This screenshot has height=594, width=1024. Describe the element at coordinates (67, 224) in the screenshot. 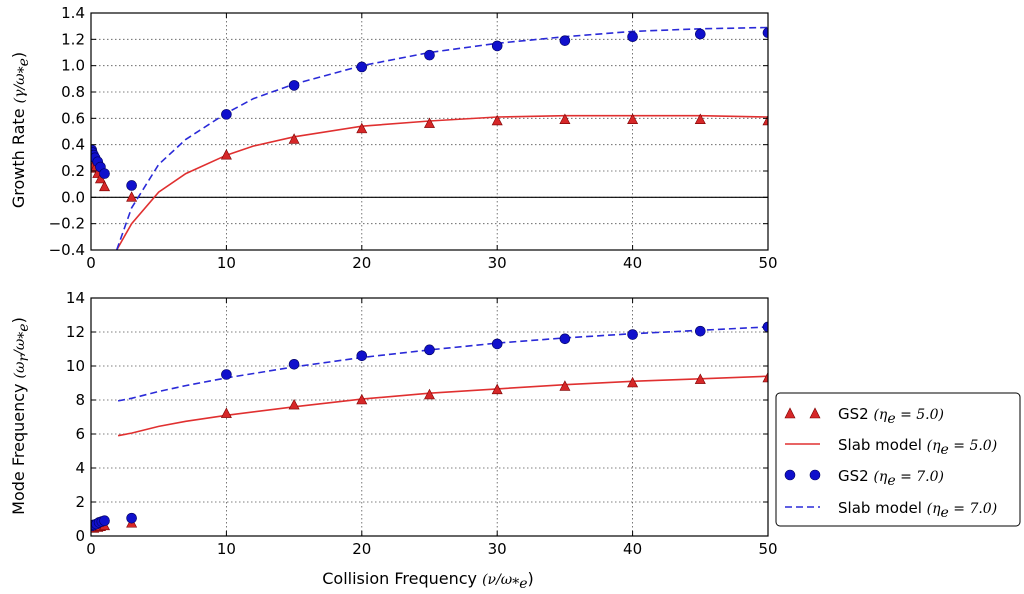

I see `y-tick-label: −0.2` at that location.